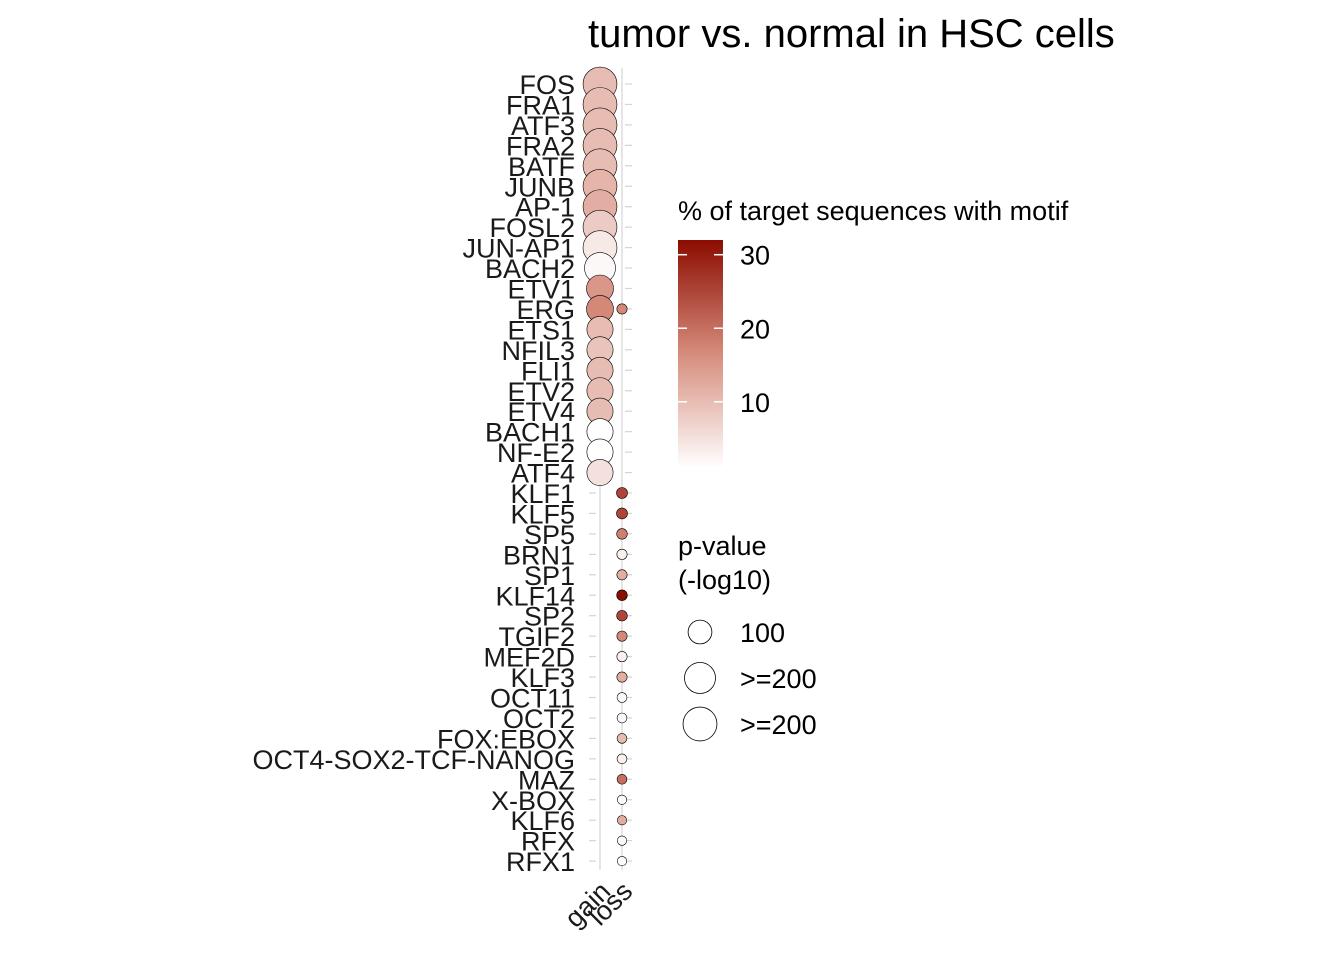  What do you see at coordinates (873, 332) in the screenshot?
I see `color-legend: % of target sequences with motif 10 20 30` at bounding box center [873, 332].